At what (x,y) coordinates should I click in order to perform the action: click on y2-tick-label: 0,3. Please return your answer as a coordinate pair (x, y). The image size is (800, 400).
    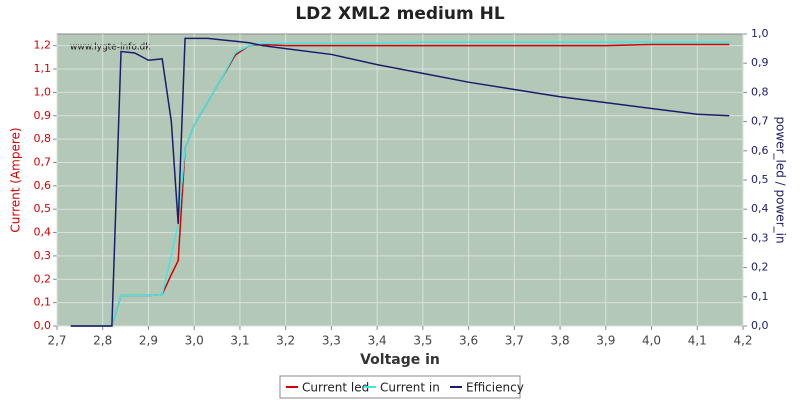
    Looking at the image, I should click on (760, 237).